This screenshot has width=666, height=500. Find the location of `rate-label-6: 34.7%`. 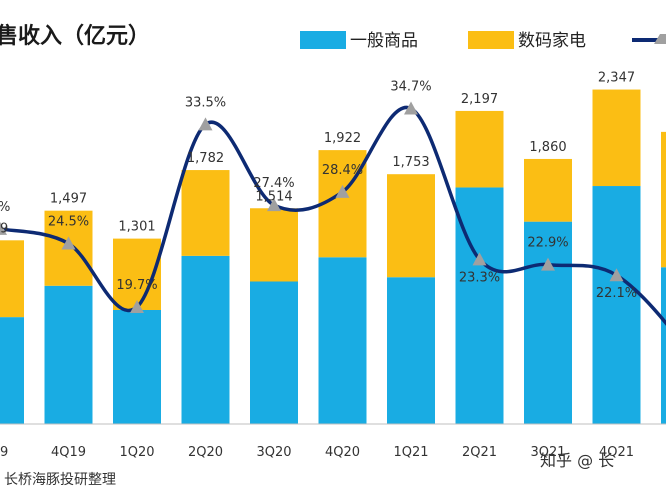

rate-label-6: 34.7% is located at coordinates (410, 87).